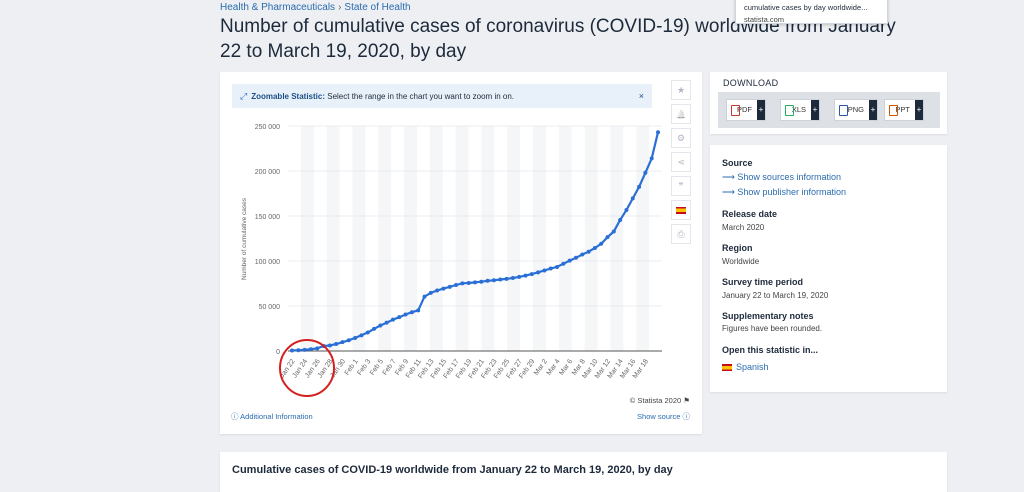 The height and width of the screenshot is (492, 1024). I want to click on favorite-button: ★, so click(681, 90).